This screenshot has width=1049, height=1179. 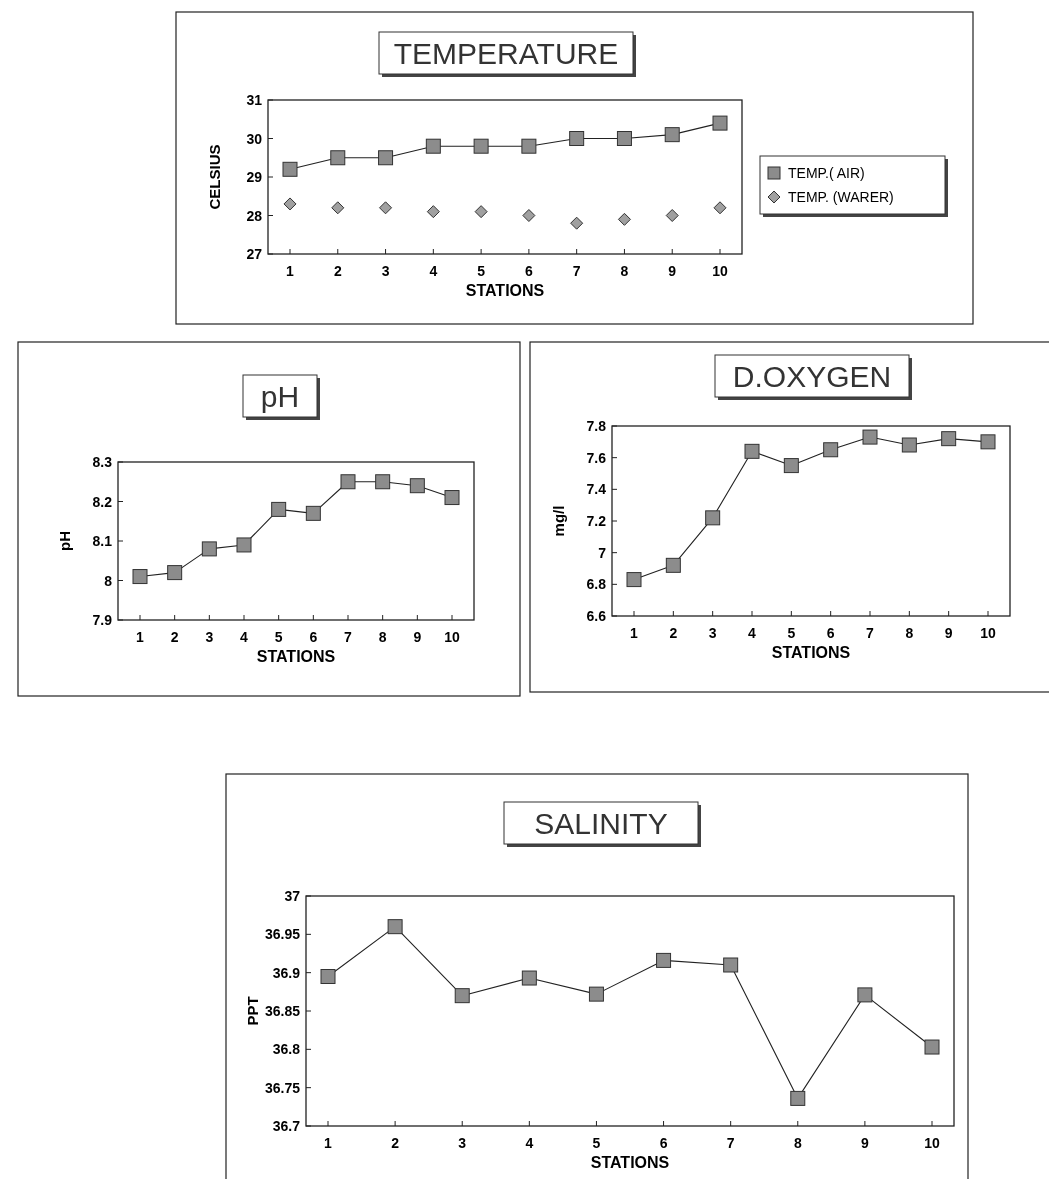 I want to click on y-tick-label: 30, so click(x=254, y=138).